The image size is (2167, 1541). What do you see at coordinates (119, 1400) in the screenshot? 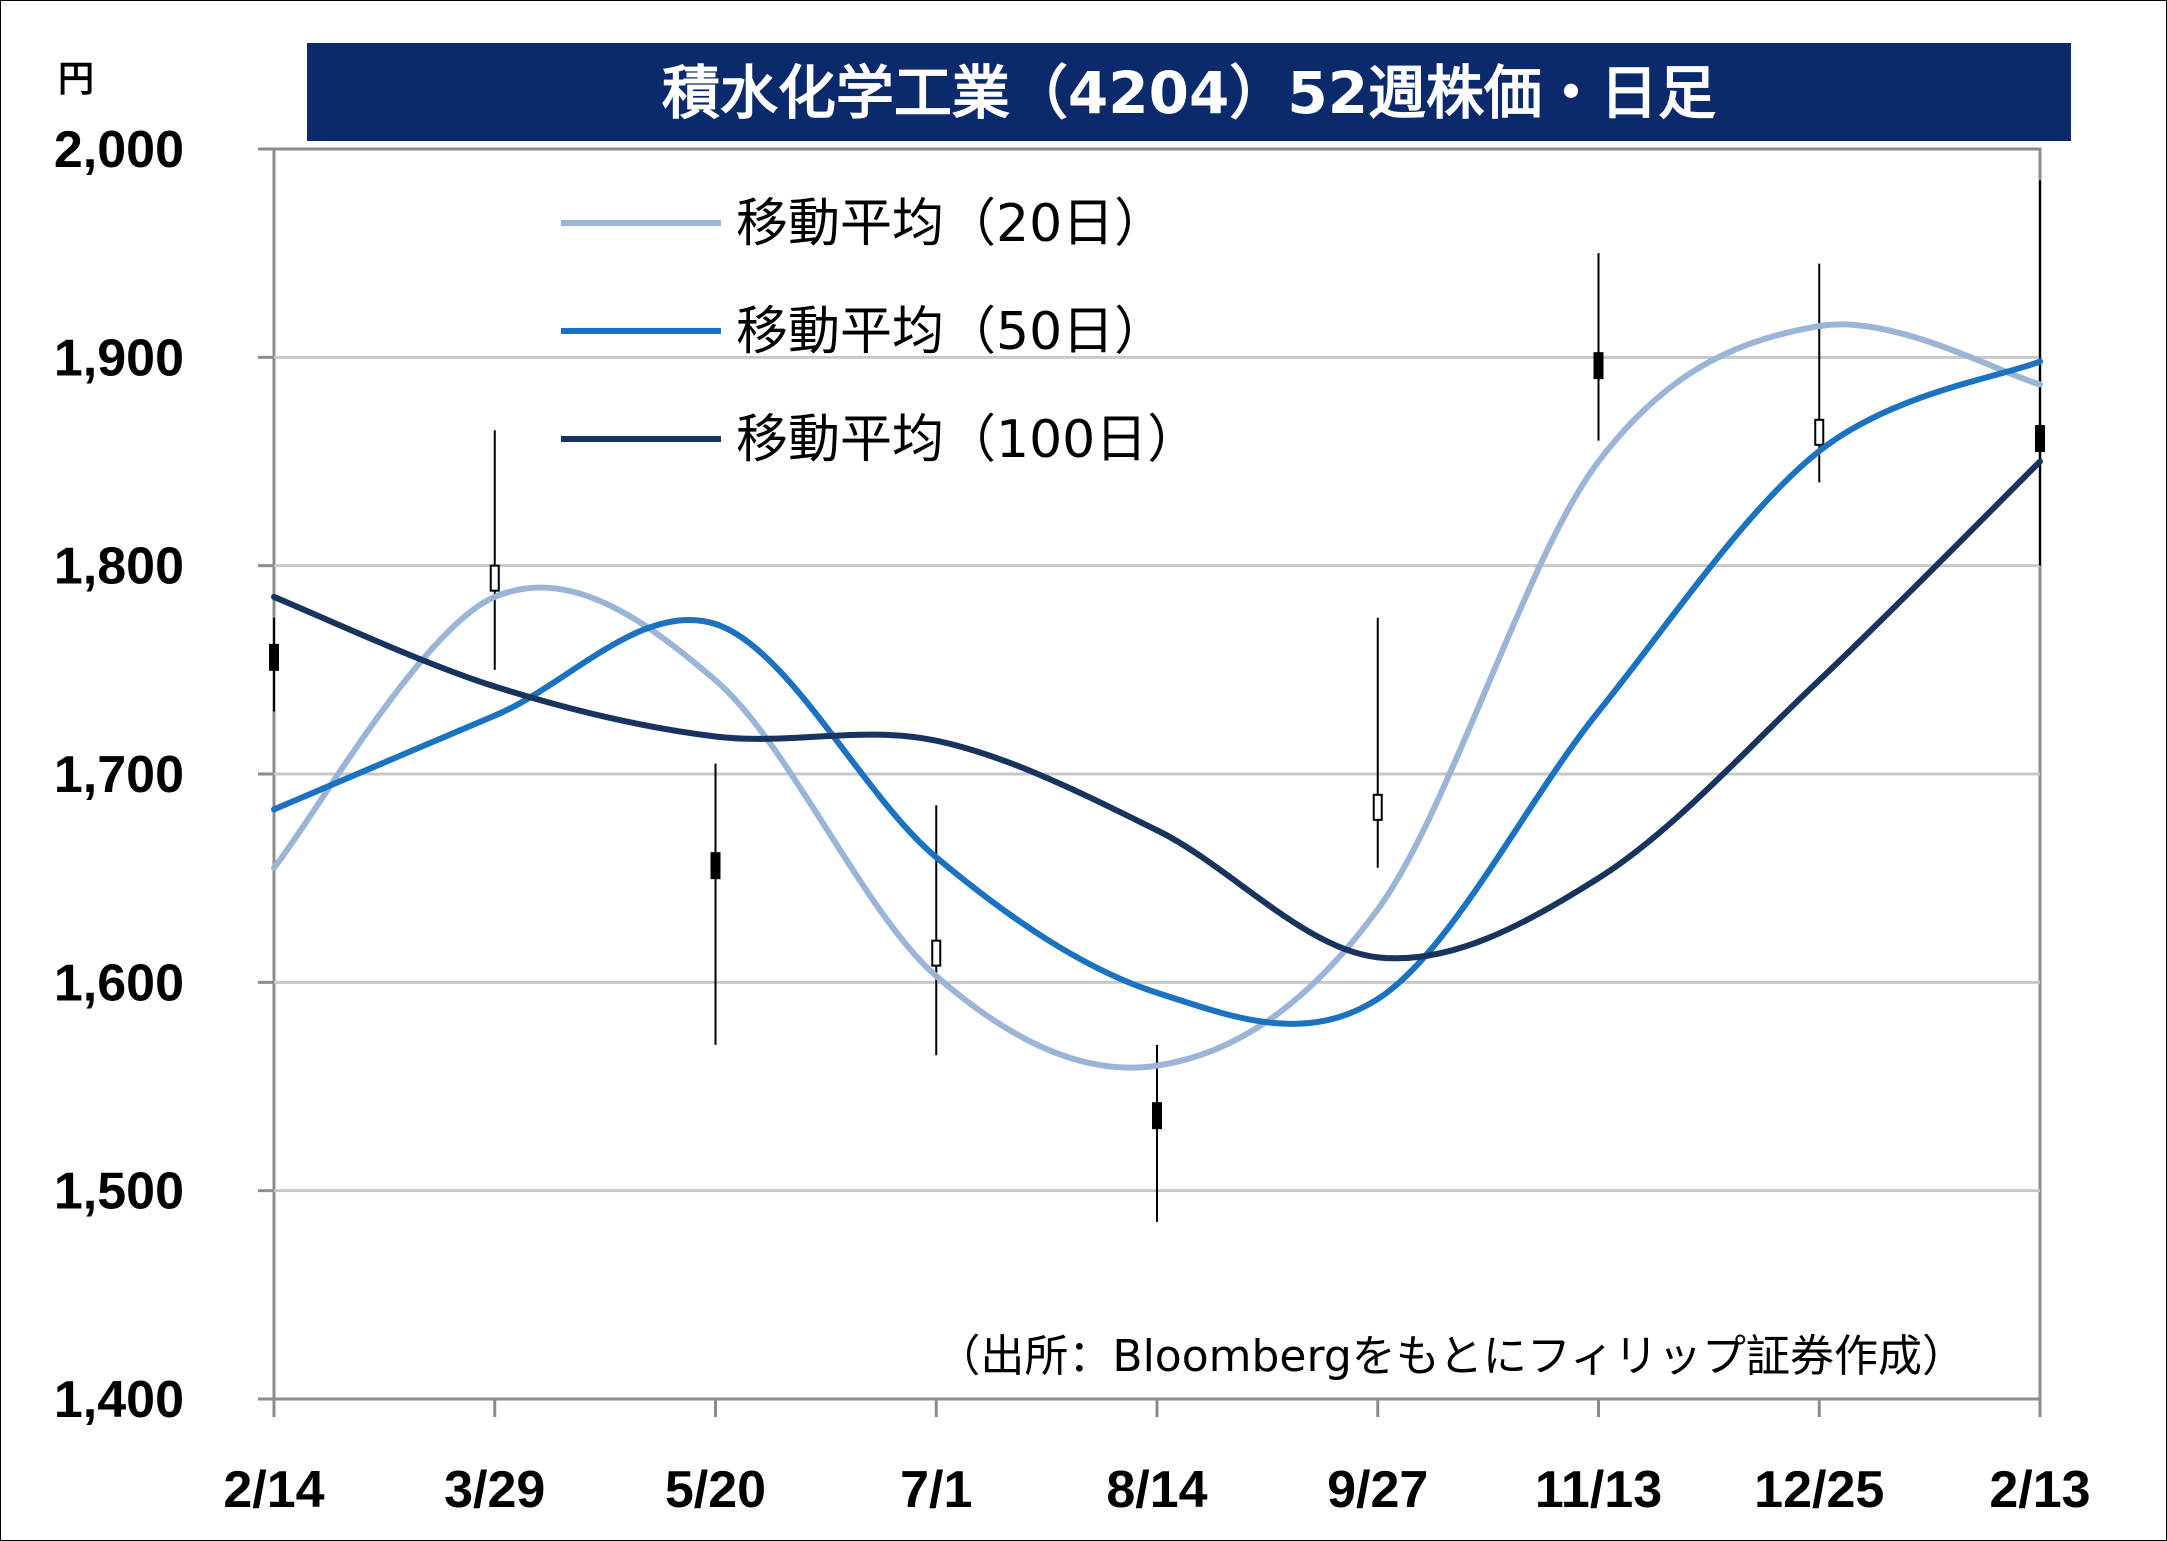
I see `y-tick-label: 1,400` at bounding box center [119, 1400].